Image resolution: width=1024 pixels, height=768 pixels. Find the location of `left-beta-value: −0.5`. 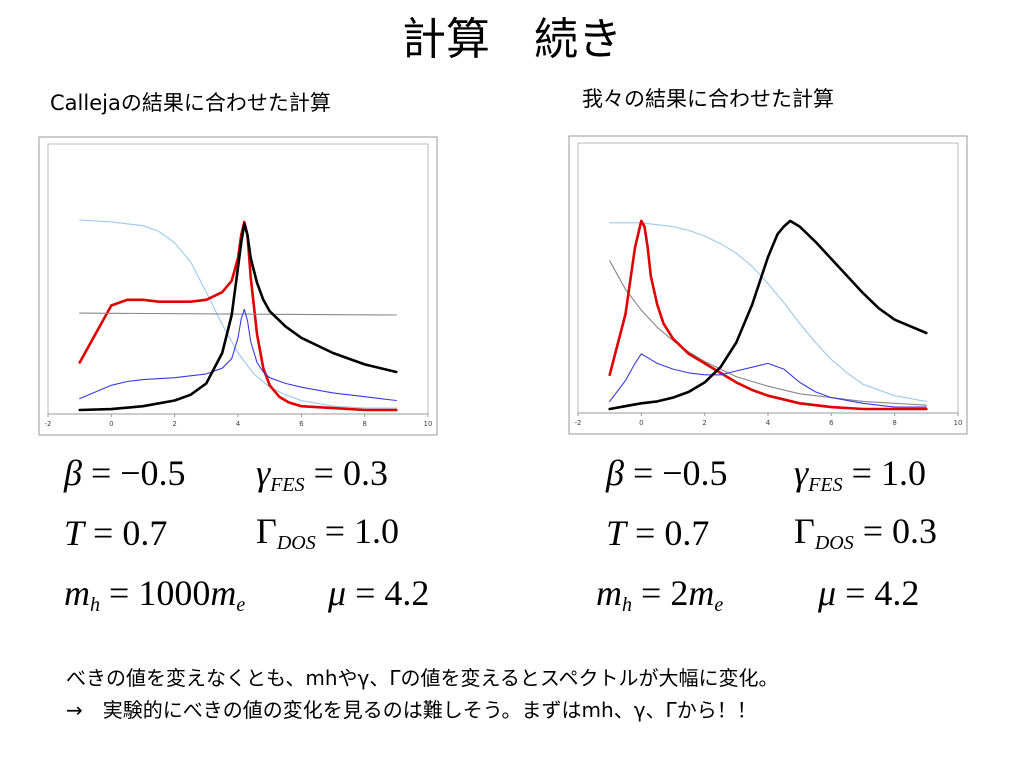

left-beta-value: −0.5 is located at coordinates (153, 473).